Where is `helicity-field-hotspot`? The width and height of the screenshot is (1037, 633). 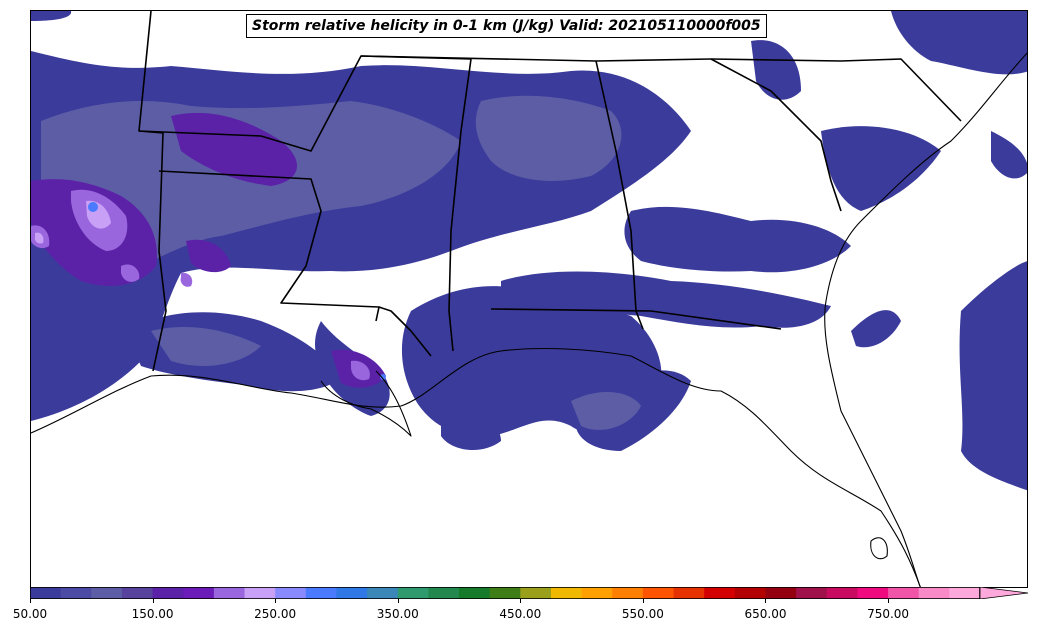 helicity-field-hotspot is located at coordinates (237, 291).